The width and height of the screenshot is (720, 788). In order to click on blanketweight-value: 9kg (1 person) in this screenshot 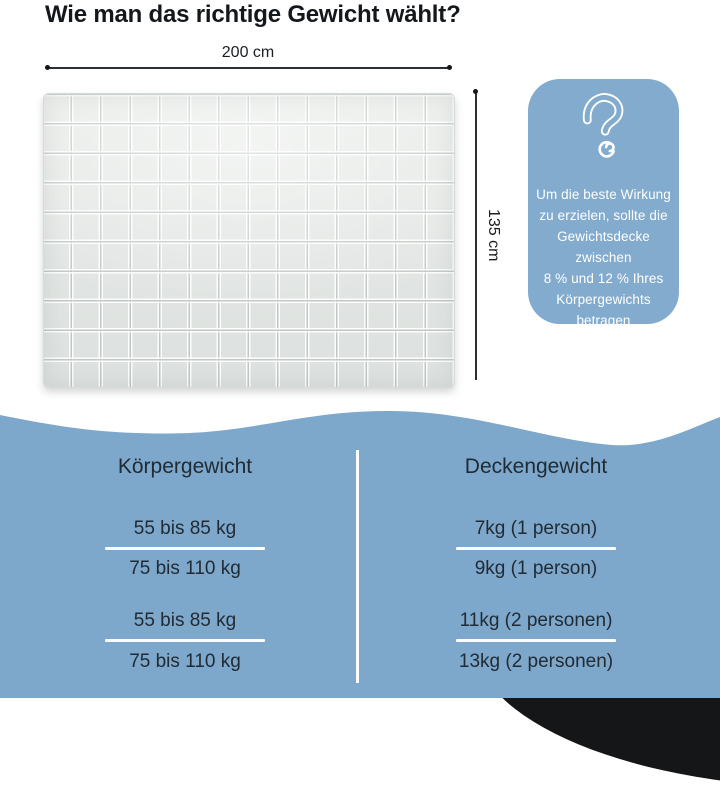, I will do `click(536, 568)`.